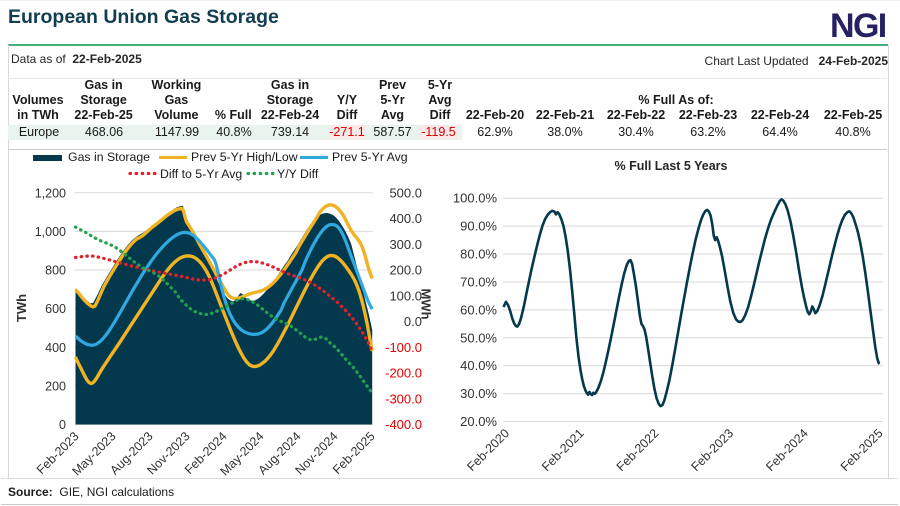 This screenshot has height=506, width=900. I want to click on svg-text: 300.0, so click(405, 244).